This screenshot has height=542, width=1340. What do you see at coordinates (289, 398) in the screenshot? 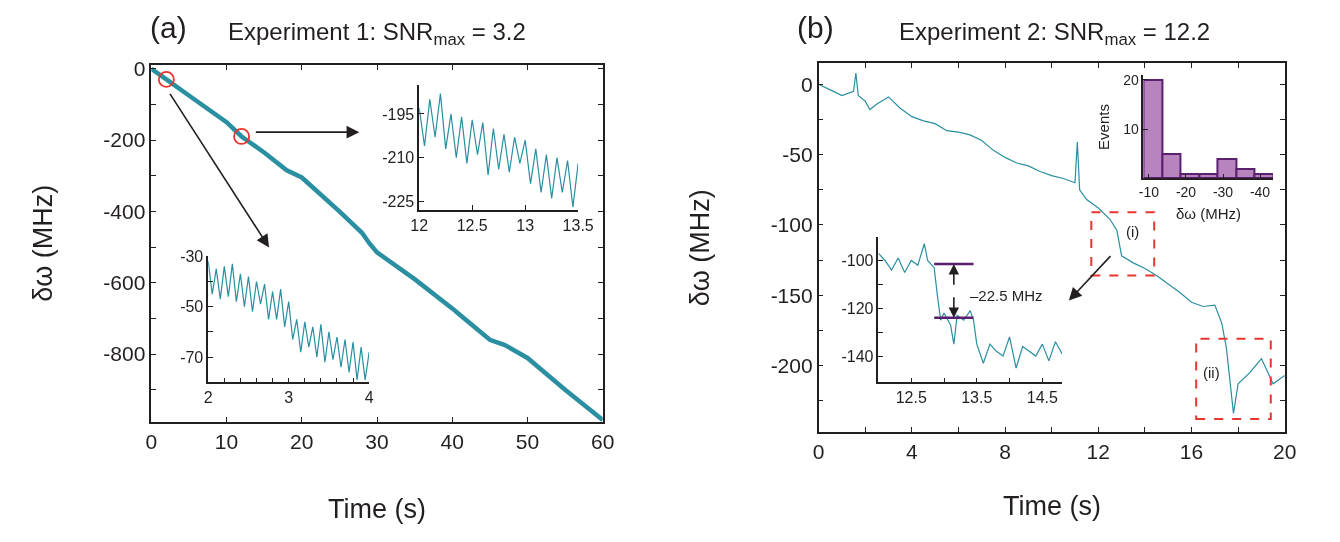
I see `x-tick-label: 3` at bounding box center [289, 398].